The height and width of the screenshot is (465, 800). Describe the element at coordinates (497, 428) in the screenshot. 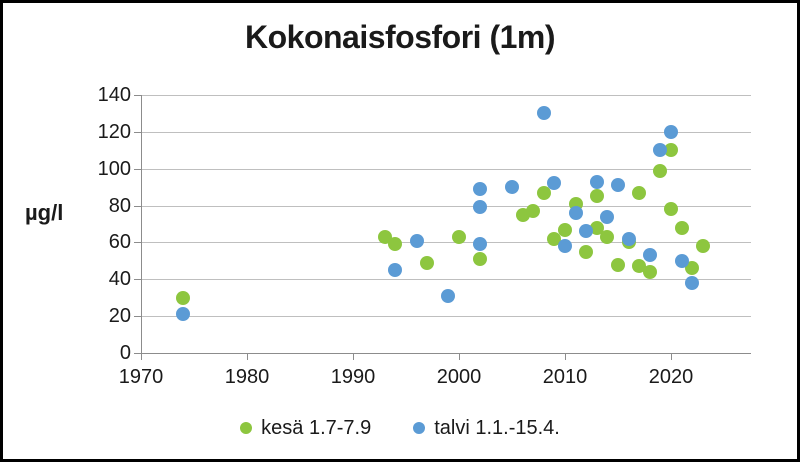

I see `legend-label-talvi: talvi 1.1.-15.4.` at that location.